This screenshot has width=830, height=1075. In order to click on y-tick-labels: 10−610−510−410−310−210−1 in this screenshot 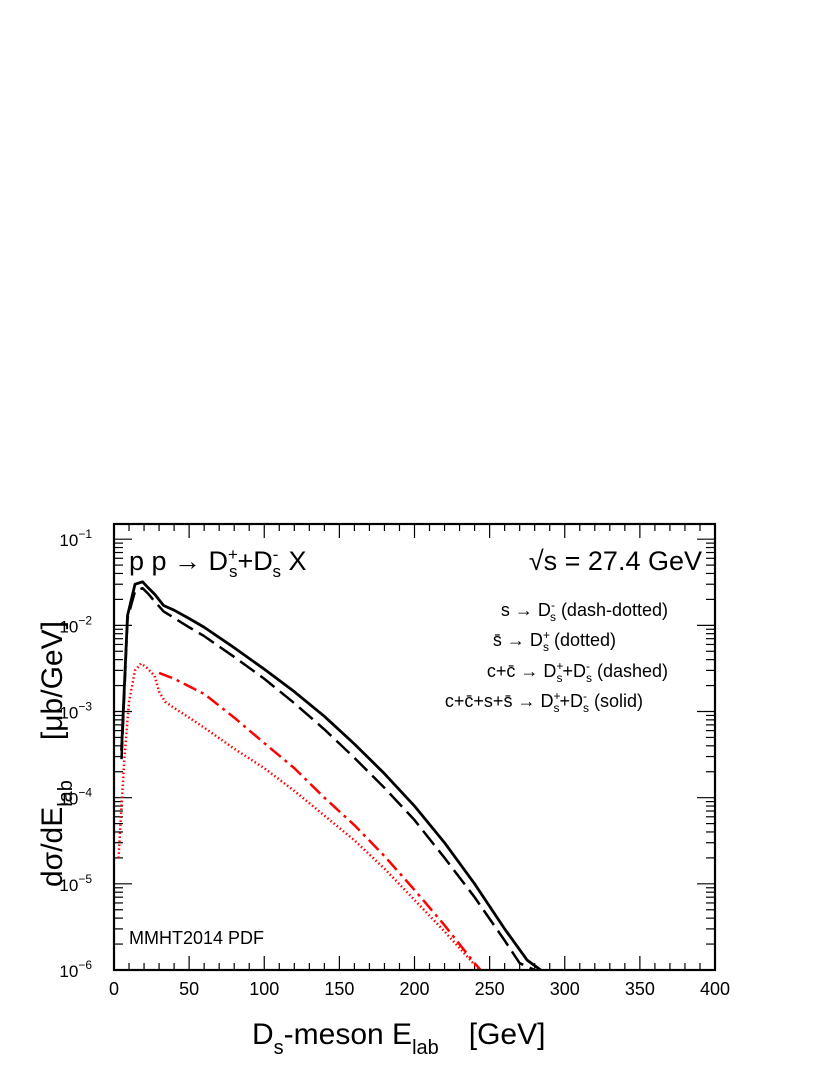, I will do `click(75, 754)`.